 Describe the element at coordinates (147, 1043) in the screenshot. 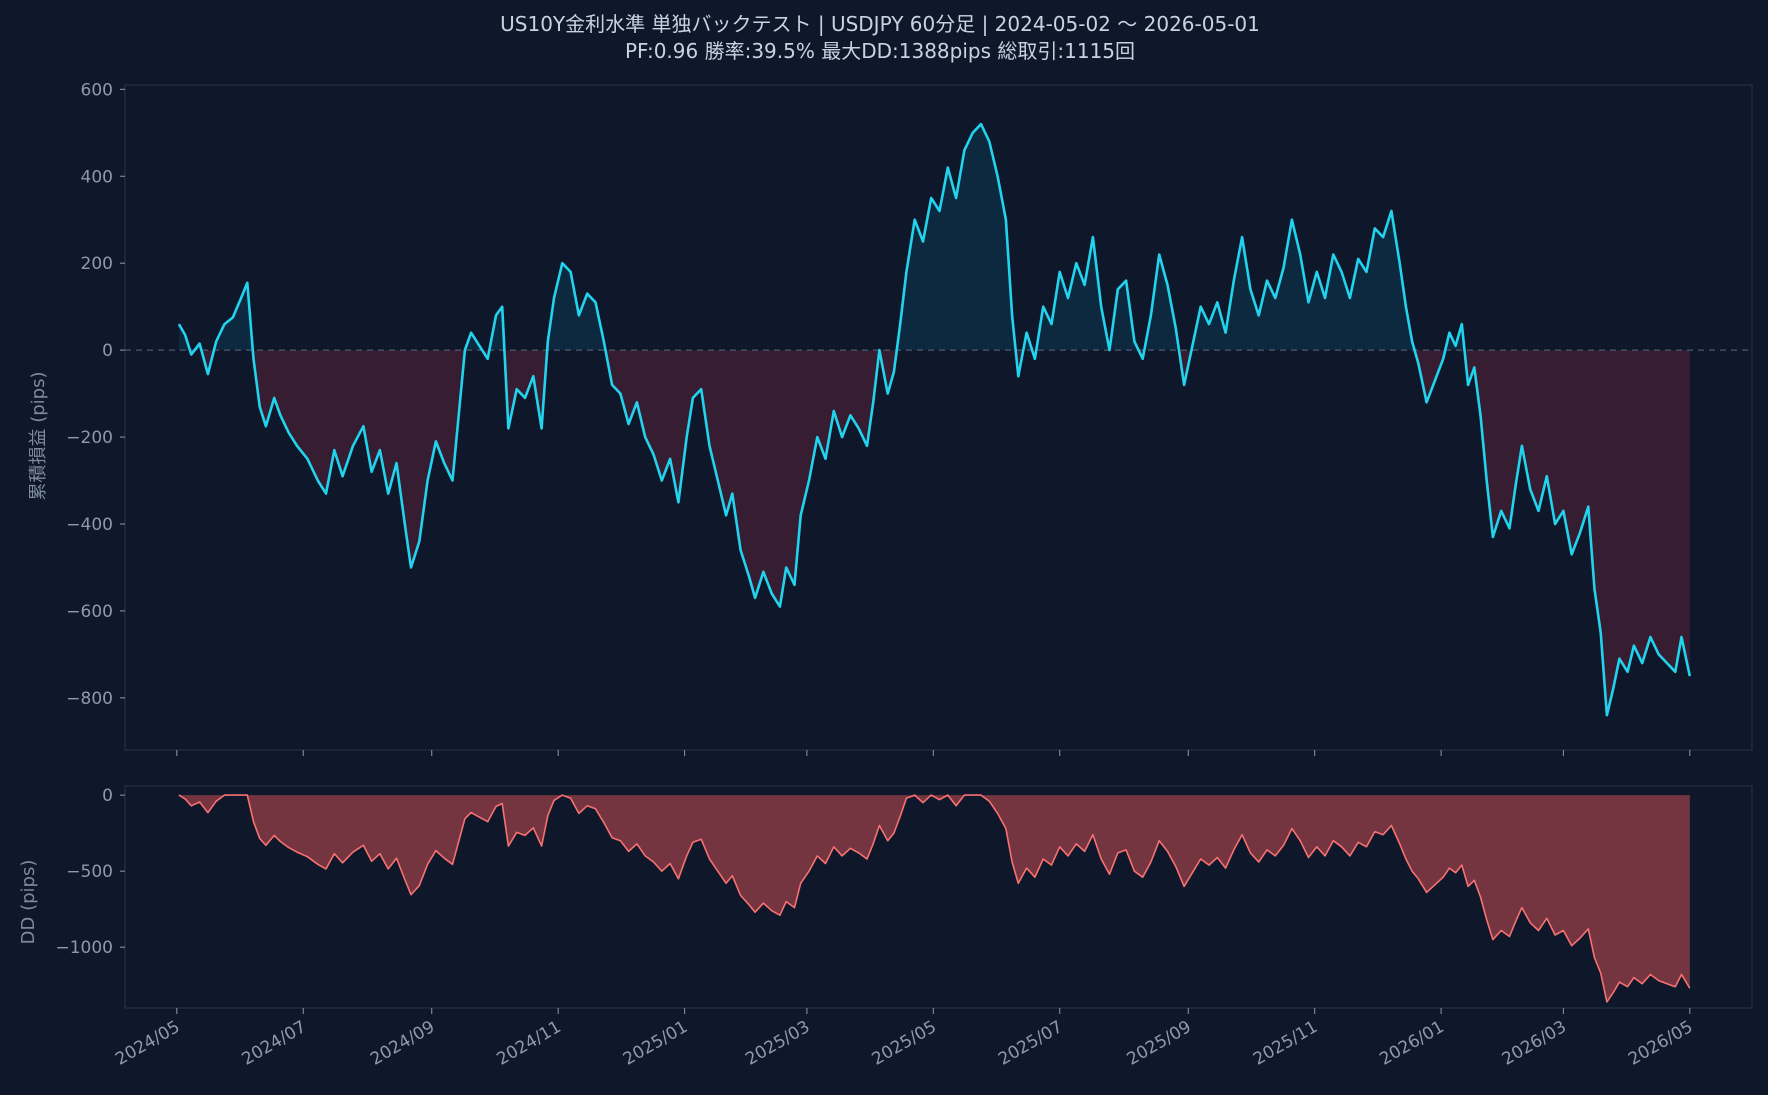

I see `x-tick-label: 2024/05` at that location.